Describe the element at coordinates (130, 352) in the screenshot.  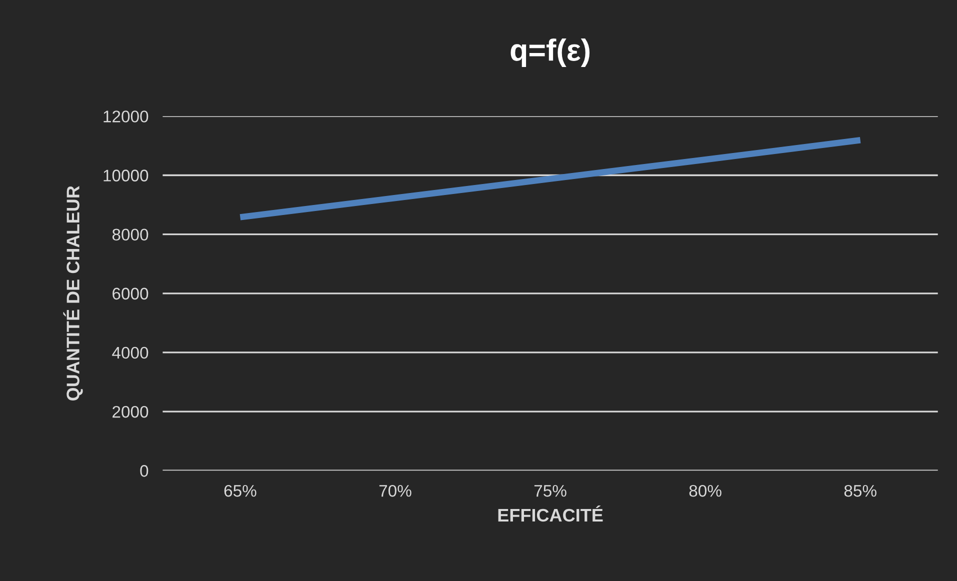
I see `y-tick-label: 4000` at that location.